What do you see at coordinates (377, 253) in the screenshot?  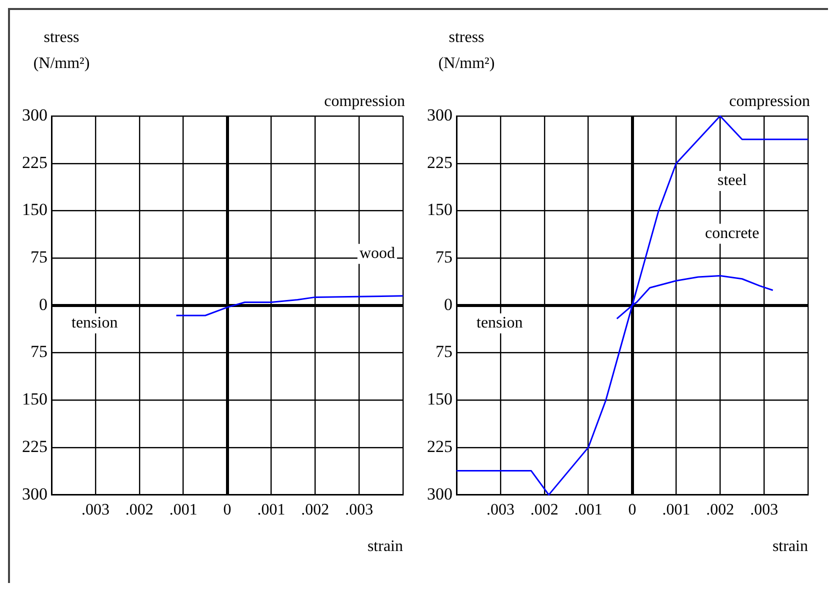 I see `text: wood` at bounding box center [377, 253].